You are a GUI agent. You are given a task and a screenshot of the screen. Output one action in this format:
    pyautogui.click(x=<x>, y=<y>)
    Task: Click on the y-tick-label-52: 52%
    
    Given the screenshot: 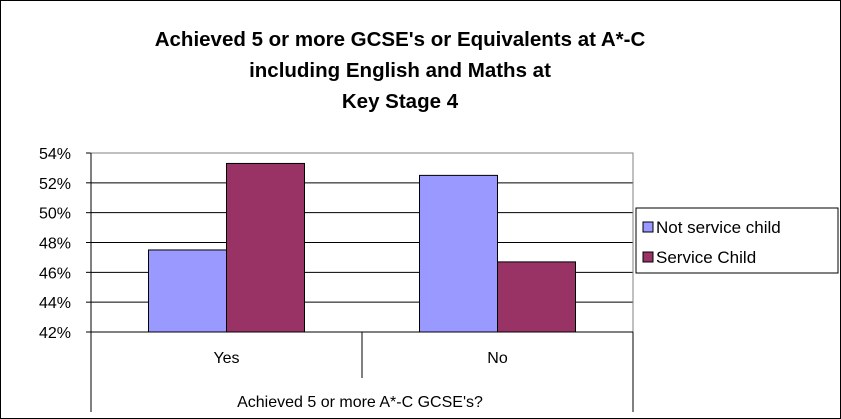 What is the action you would take?
    pyautogui.click(x=55, y=184)
    